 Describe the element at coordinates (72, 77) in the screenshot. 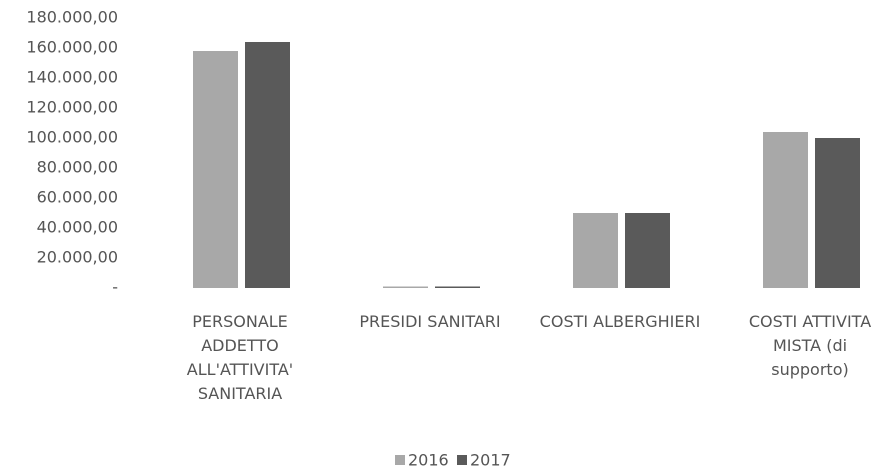

I see `y-tick-label: 140.000,00` at that location.